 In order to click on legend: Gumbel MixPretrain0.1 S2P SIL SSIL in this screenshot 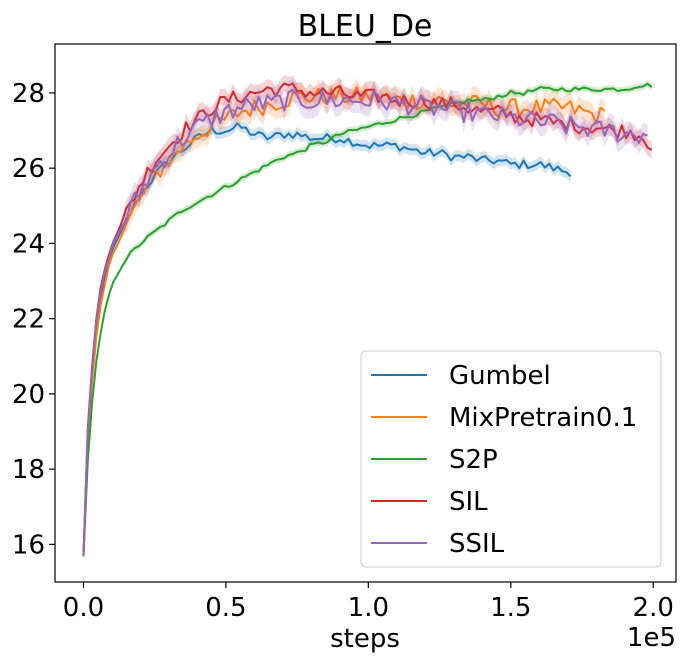, I will do `click(511, 459)`.